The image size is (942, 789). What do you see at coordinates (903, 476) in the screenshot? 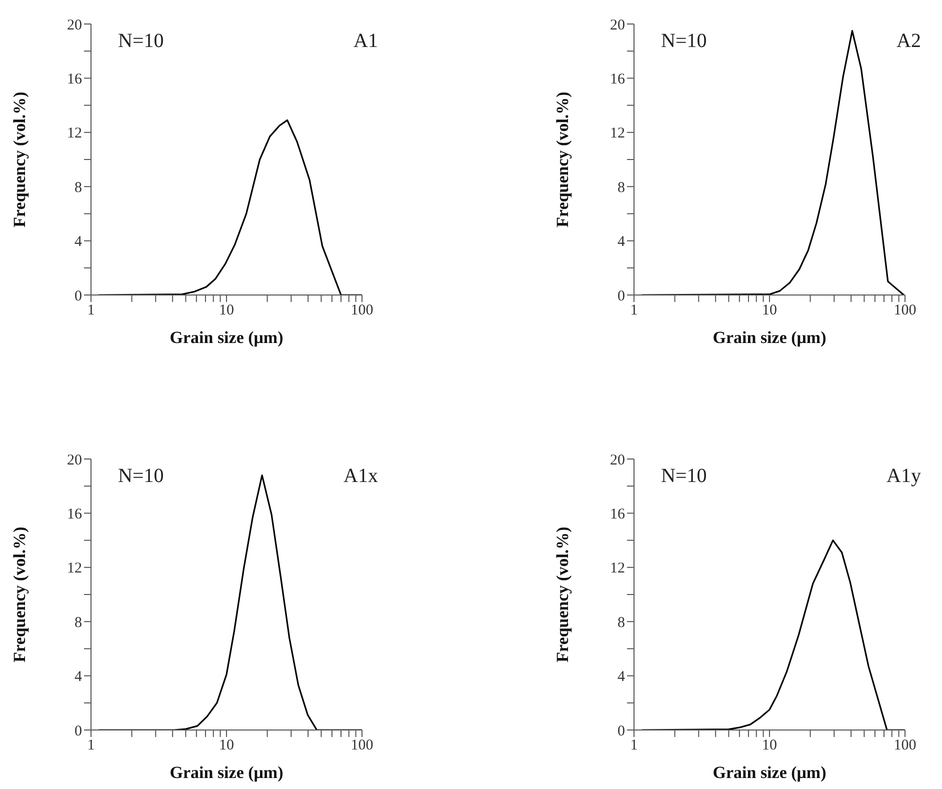
I see `chart-title: A1y` at bounding box center [903, 476].